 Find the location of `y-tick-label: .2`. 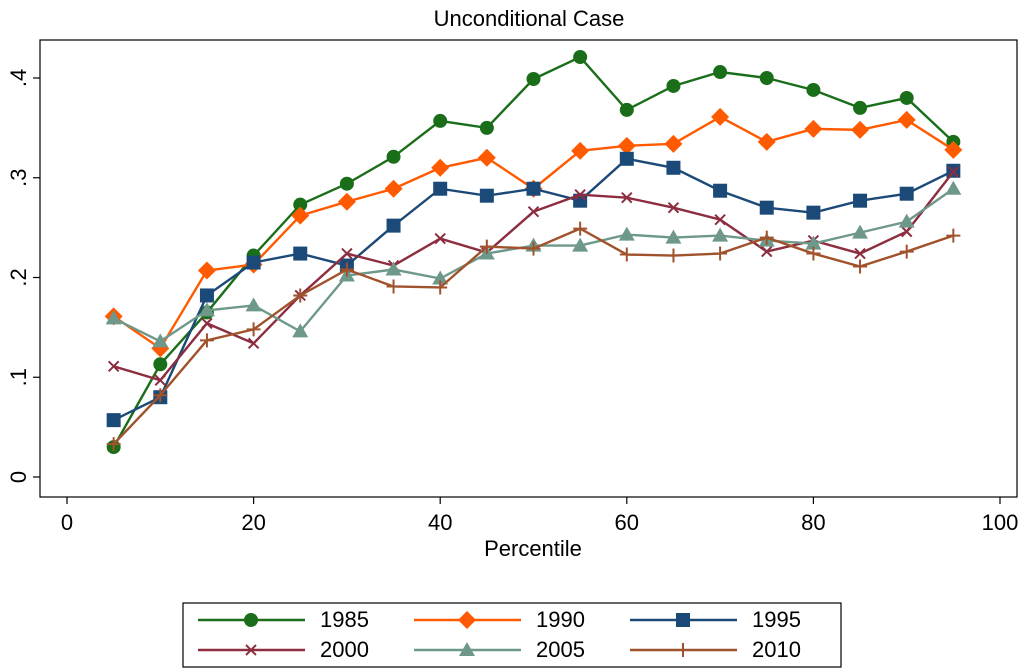

y-tick-label: .2 is located at coordinates (18, 277).